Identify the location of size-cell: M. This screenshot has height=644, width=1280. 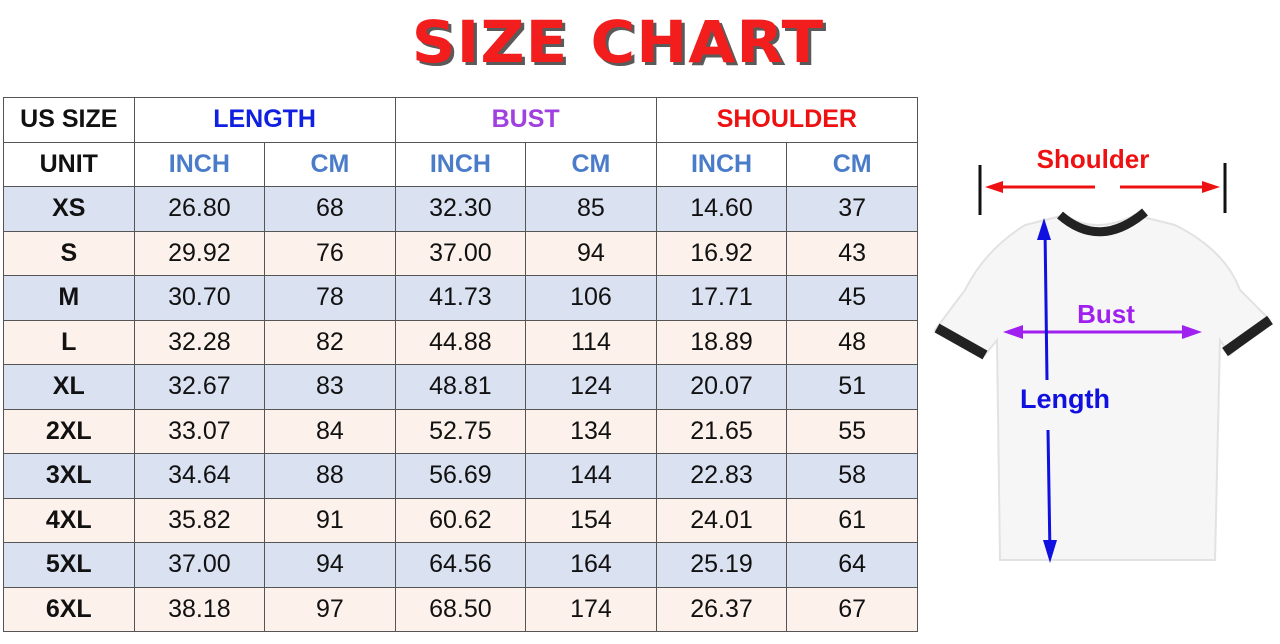
(69, 298).